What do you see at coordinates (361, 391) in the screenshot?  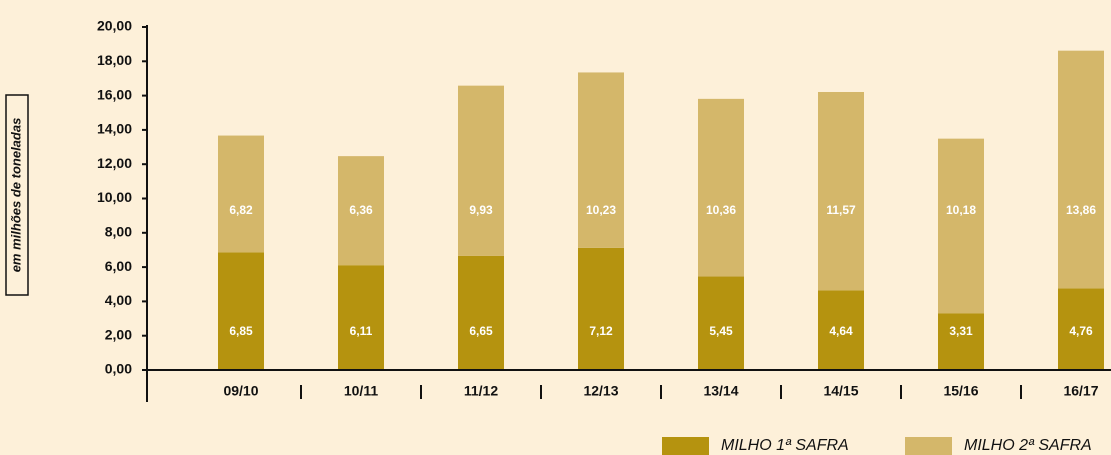 I see `x-tick-label: 10/11` at bounding box center [361, 391].